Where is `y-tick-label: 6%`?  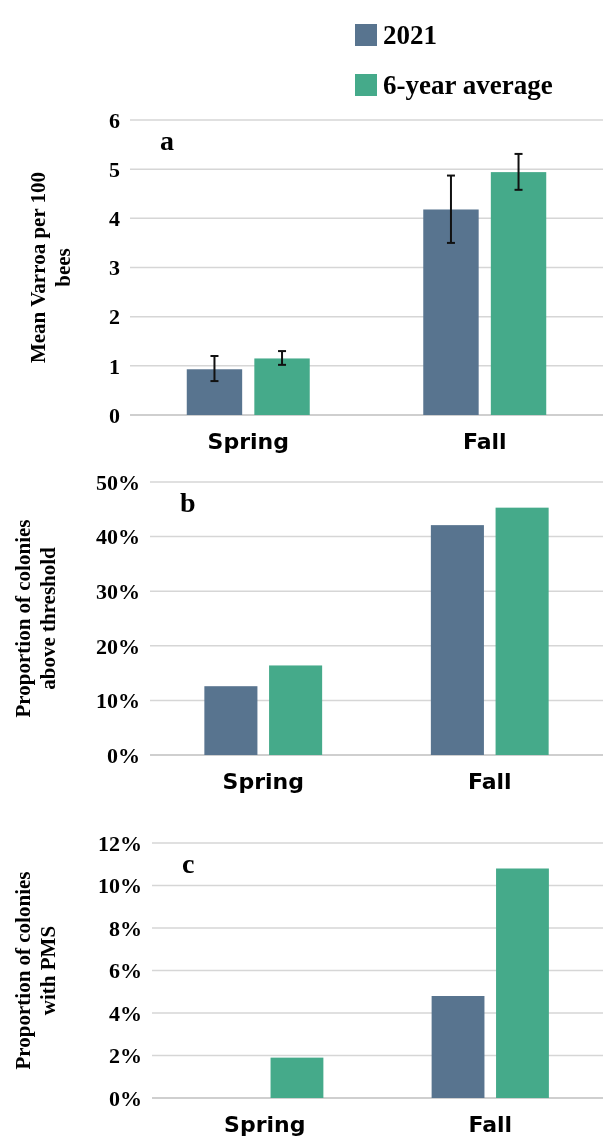 y-tick-label: 6% is located at coordinates (125, 971).